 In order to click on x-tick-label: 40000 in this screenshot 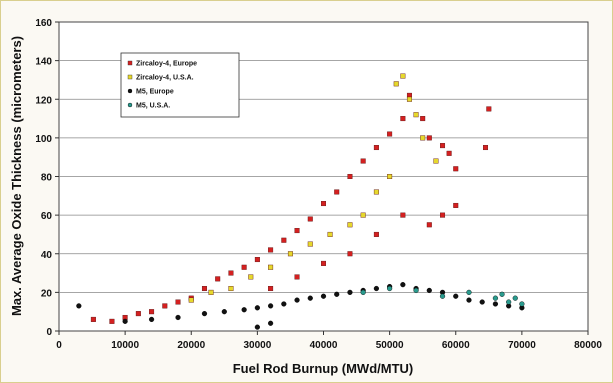, I will do `click(324, 345)`.